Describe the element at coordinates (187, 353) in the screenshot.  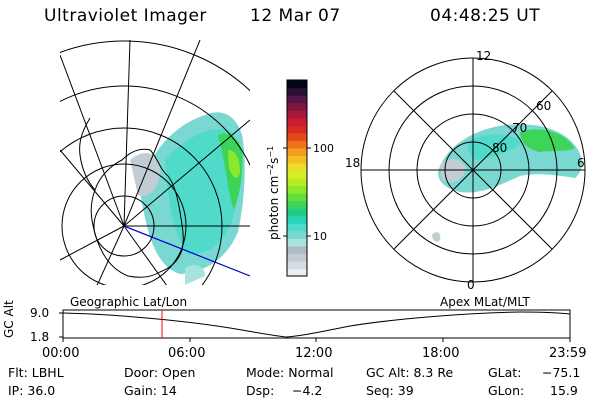
I see `xtick-0600: 06:00` at that location.